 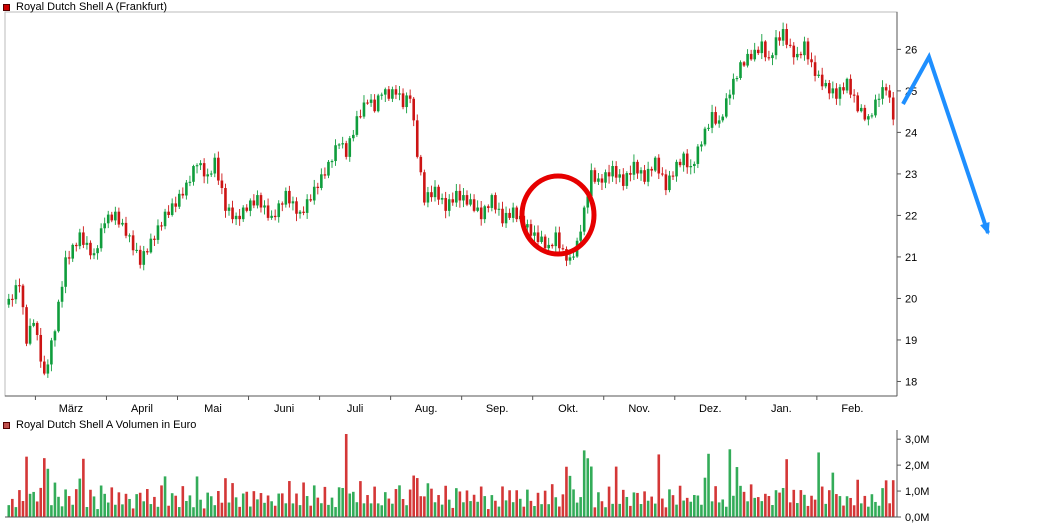 What do you see at coordinates (710, 409) in the screenshot?
I see `svg-text: Dez.` at bounding box center [710, 409].